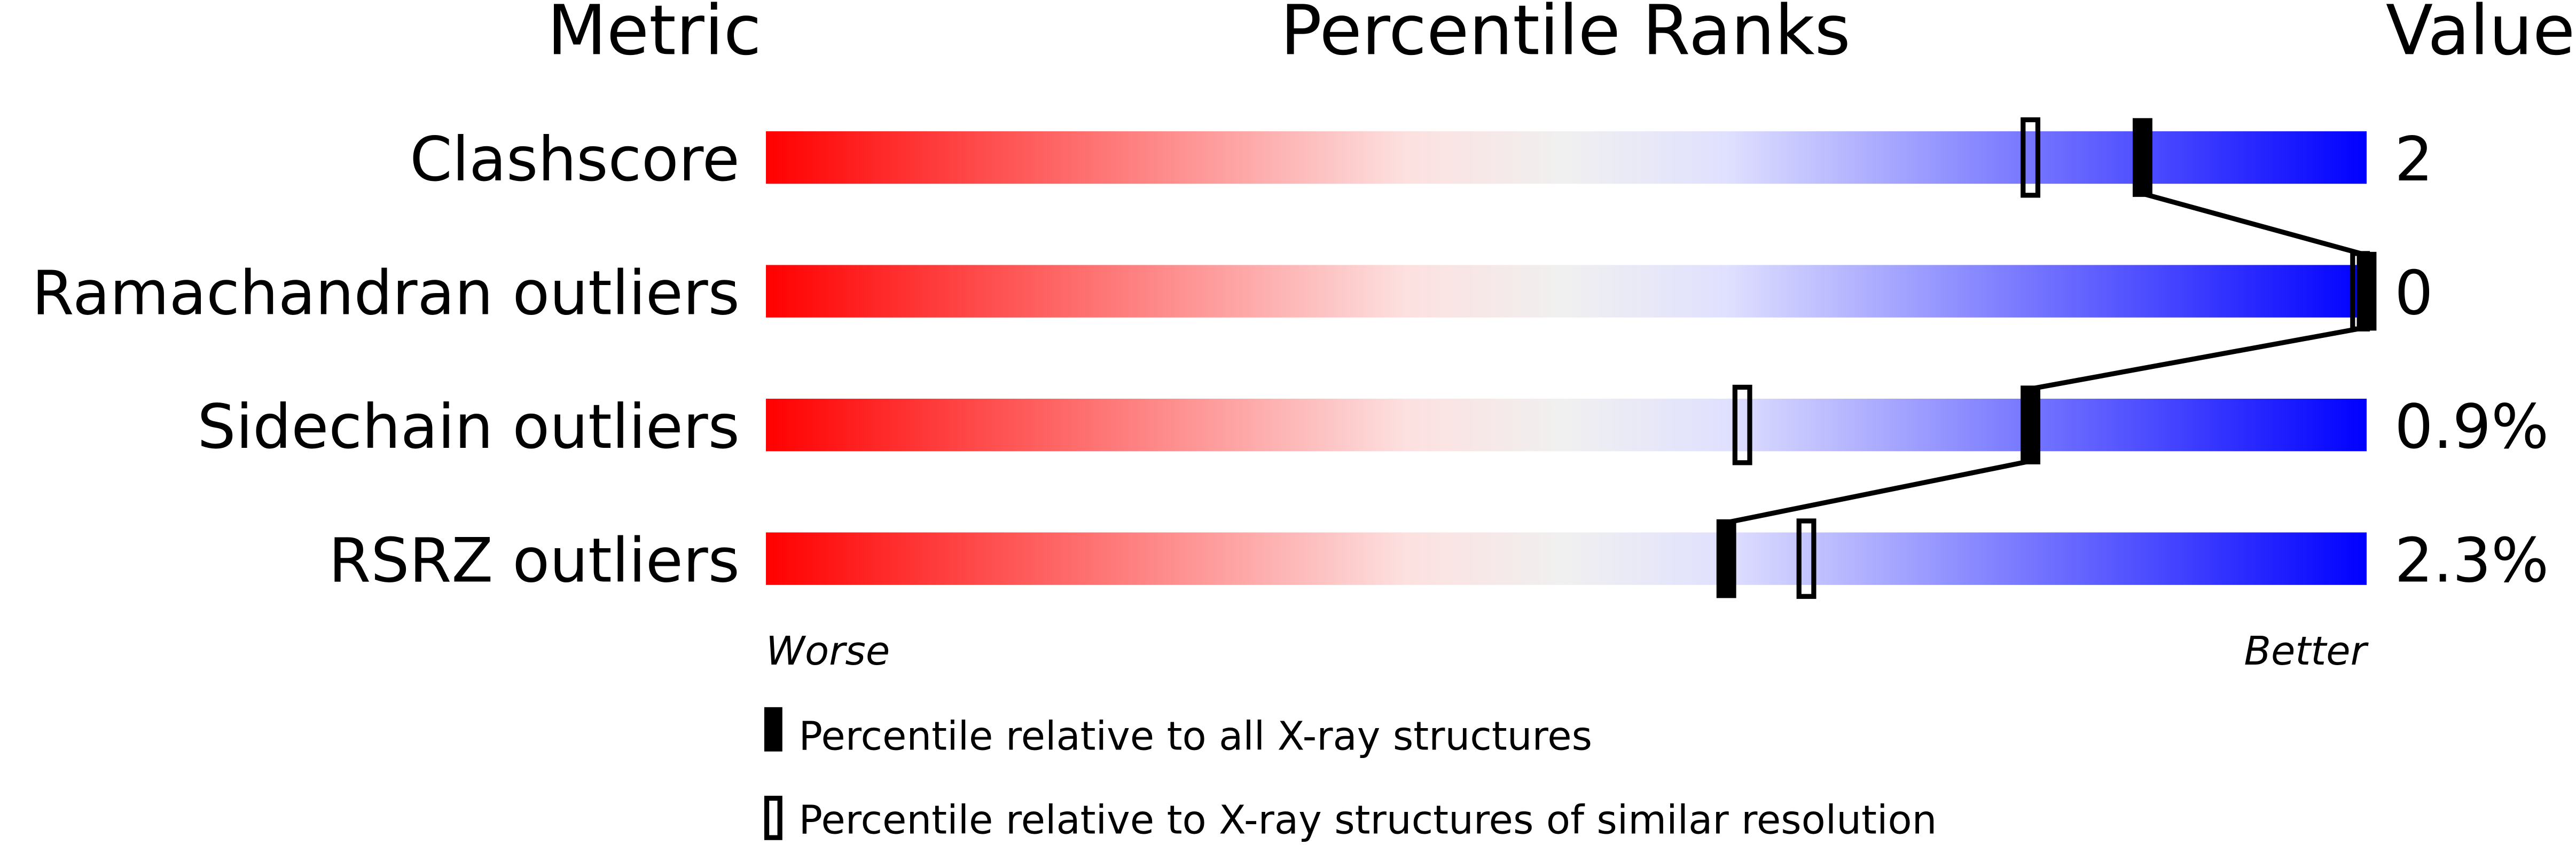  Describe the element at coordinates (386, 293) in the screenshot. I see `metric-label: Ramachandran outliers` at that location.